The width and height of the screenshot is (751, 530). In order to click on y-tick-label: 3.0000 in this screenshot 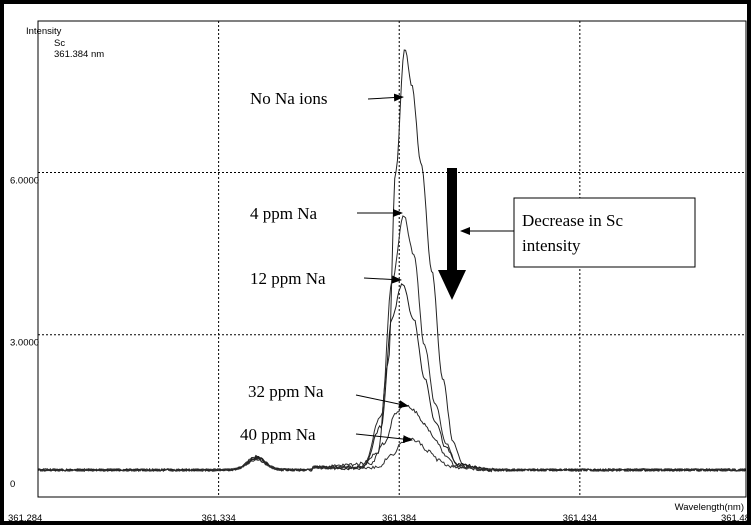, I will do `click(24, 343)`.